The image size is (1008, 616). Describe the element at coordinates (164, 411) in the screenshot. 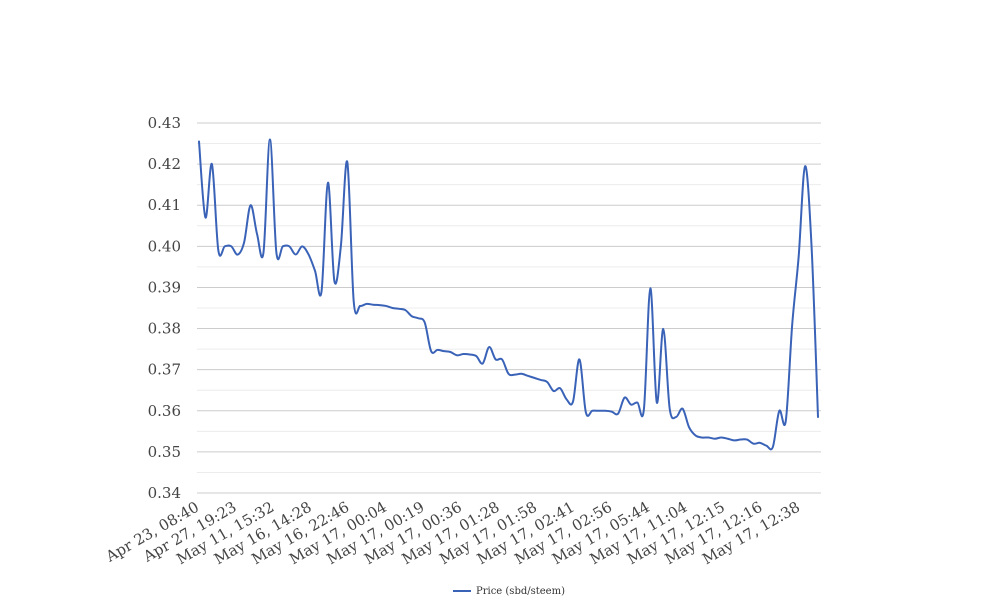

I see `y-tick-label: 0.36` at that location.